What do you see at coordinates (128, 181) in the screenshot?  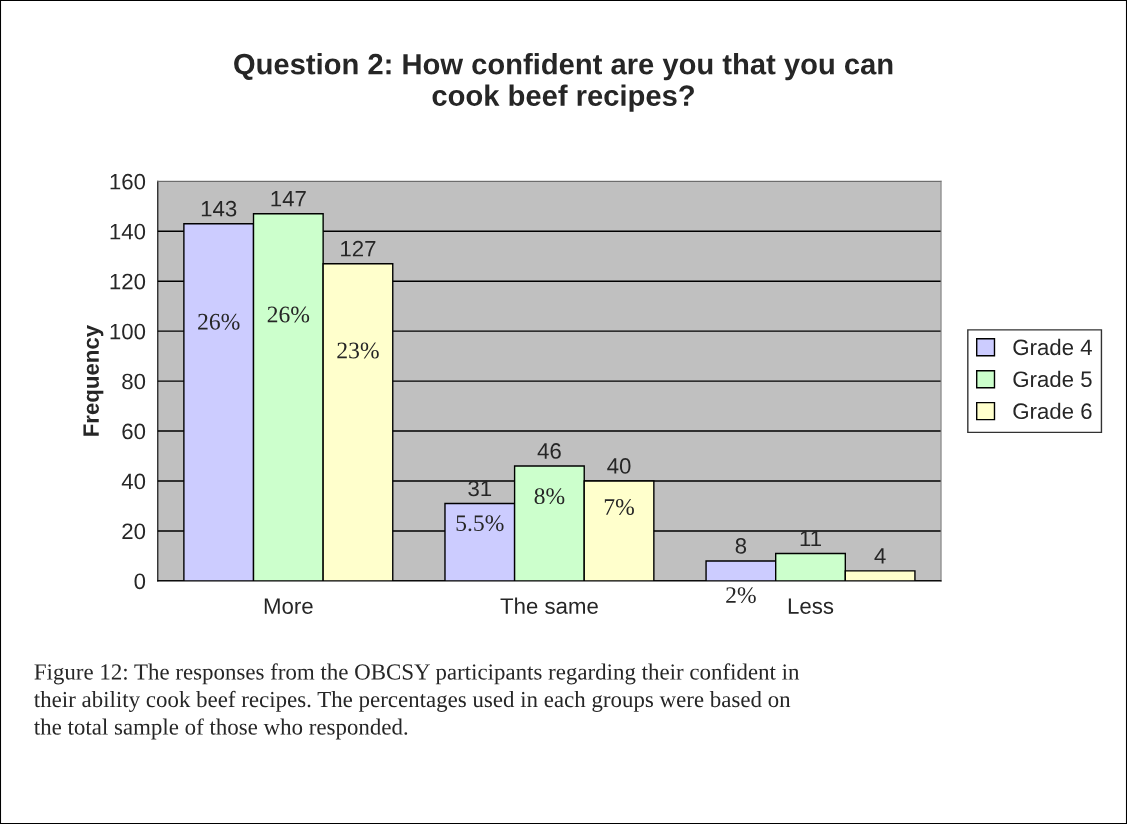 I see `y-tick-label: 160` at bounding box center [128, 181].